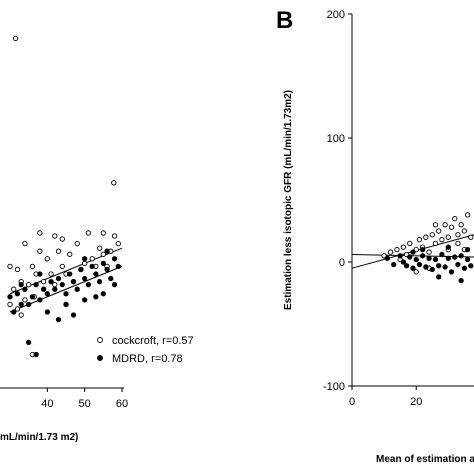  I want to click on panel-b-y-tick-label: 0, so click(342, 263).